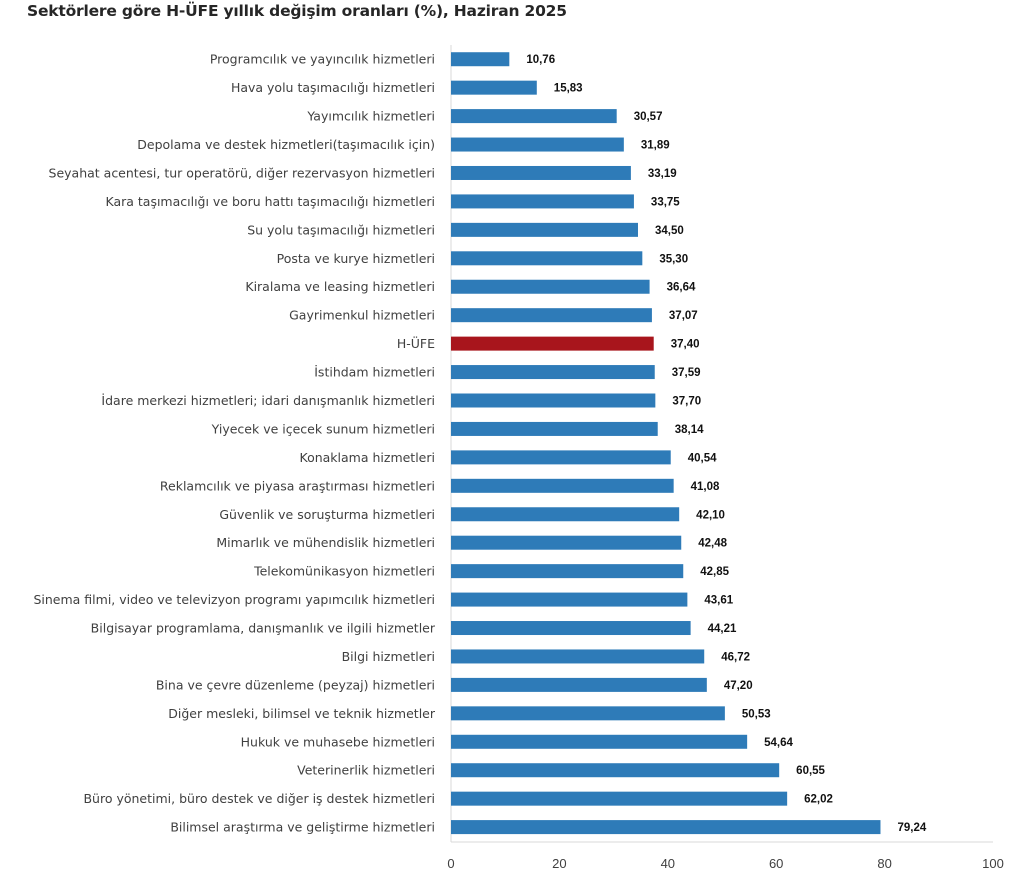 The height and width of the screenshot is (885, 1024). Describe the element at coordinates (681, 288) in the screenshot. I see `value-label: 36,64` at that location.